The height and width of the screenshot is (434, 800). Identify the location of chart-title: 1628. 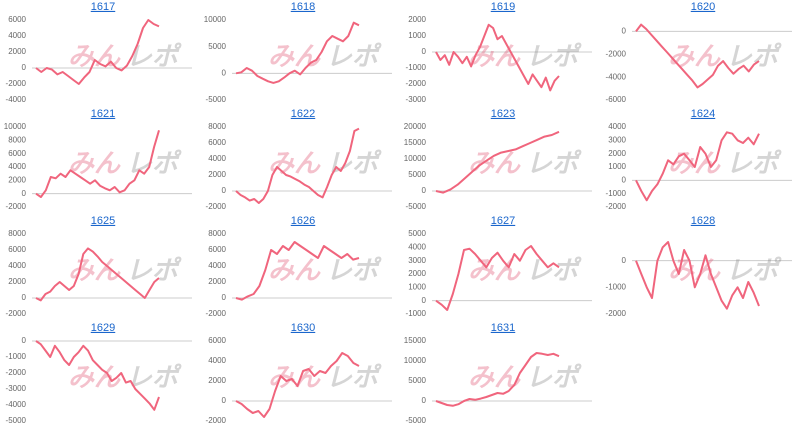
(703, 221).